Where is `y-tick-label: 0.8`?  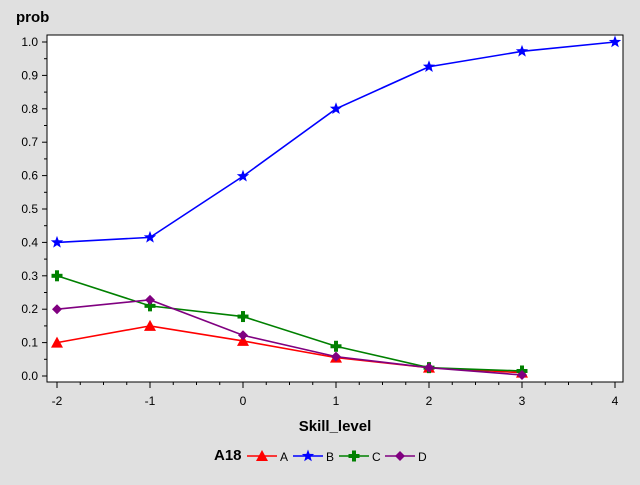
y-tick-label: 0.8 is located at coordinates (29, 109).